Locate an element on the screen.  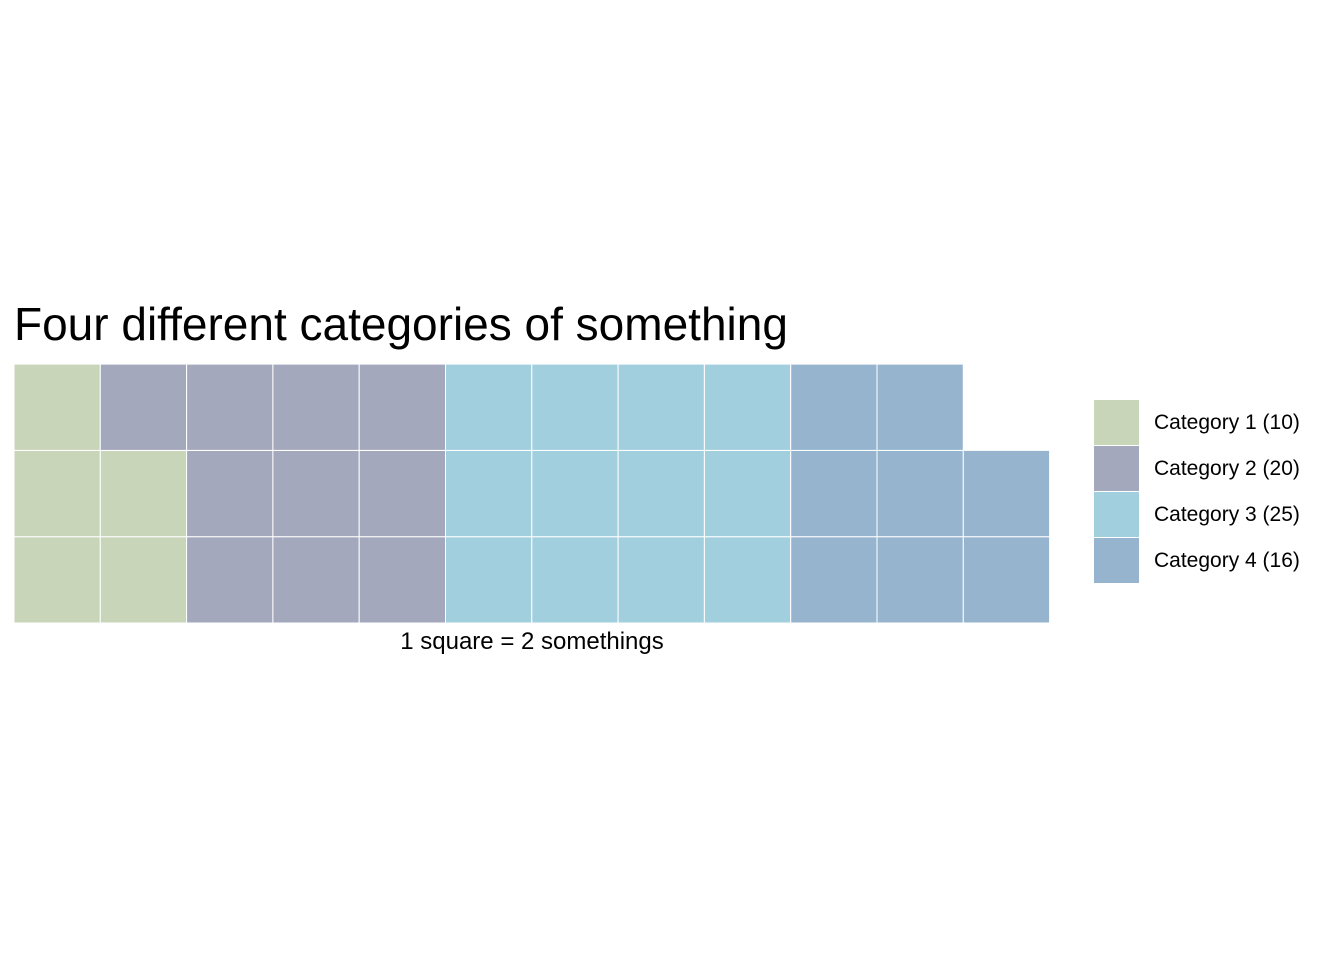
legend-item-category-4: Category 4 (16) is located at coordinates (1214, 561).